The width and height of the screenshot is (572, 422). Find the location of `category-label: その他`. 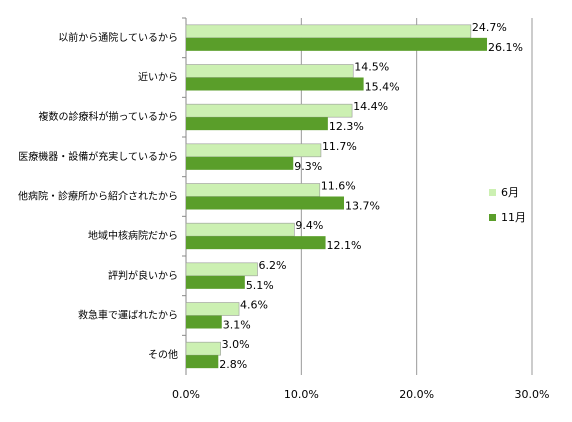

category-label: その他 is located at coordinates (163, 354).